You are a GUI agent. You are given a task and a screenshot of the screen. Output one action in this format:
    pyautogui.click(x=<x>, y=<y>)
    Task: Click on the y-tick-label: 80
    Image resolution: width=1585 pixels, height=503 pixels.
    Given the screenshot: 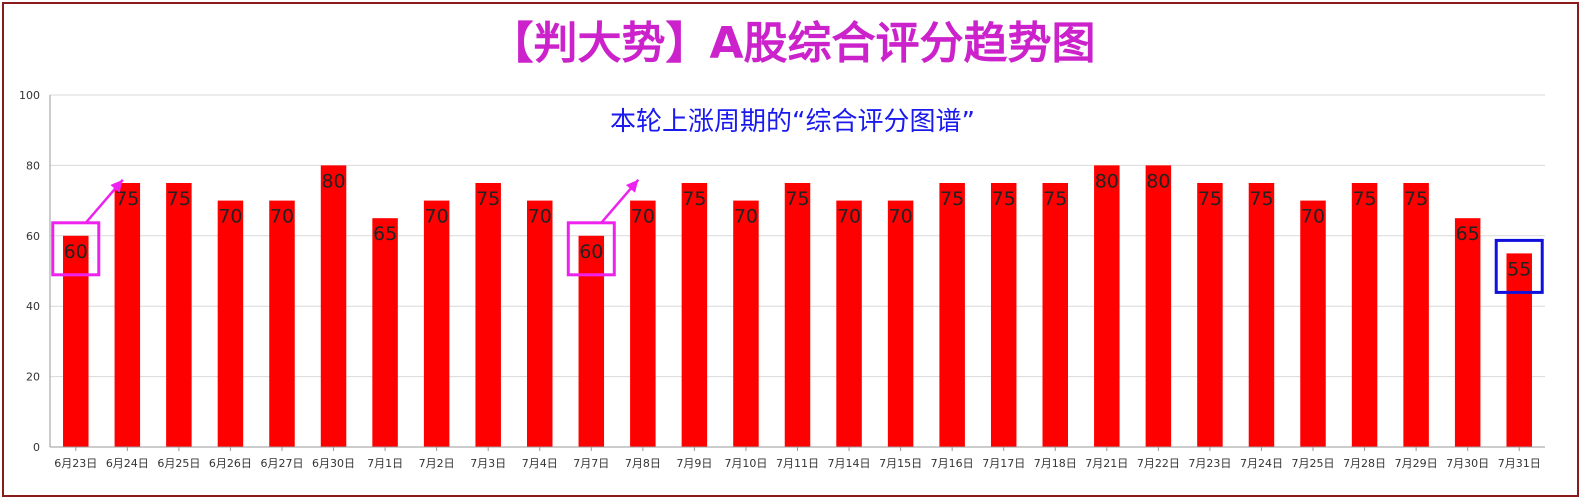 What is the action you would take?
    pyautogui.click(x=33, y=165)
    